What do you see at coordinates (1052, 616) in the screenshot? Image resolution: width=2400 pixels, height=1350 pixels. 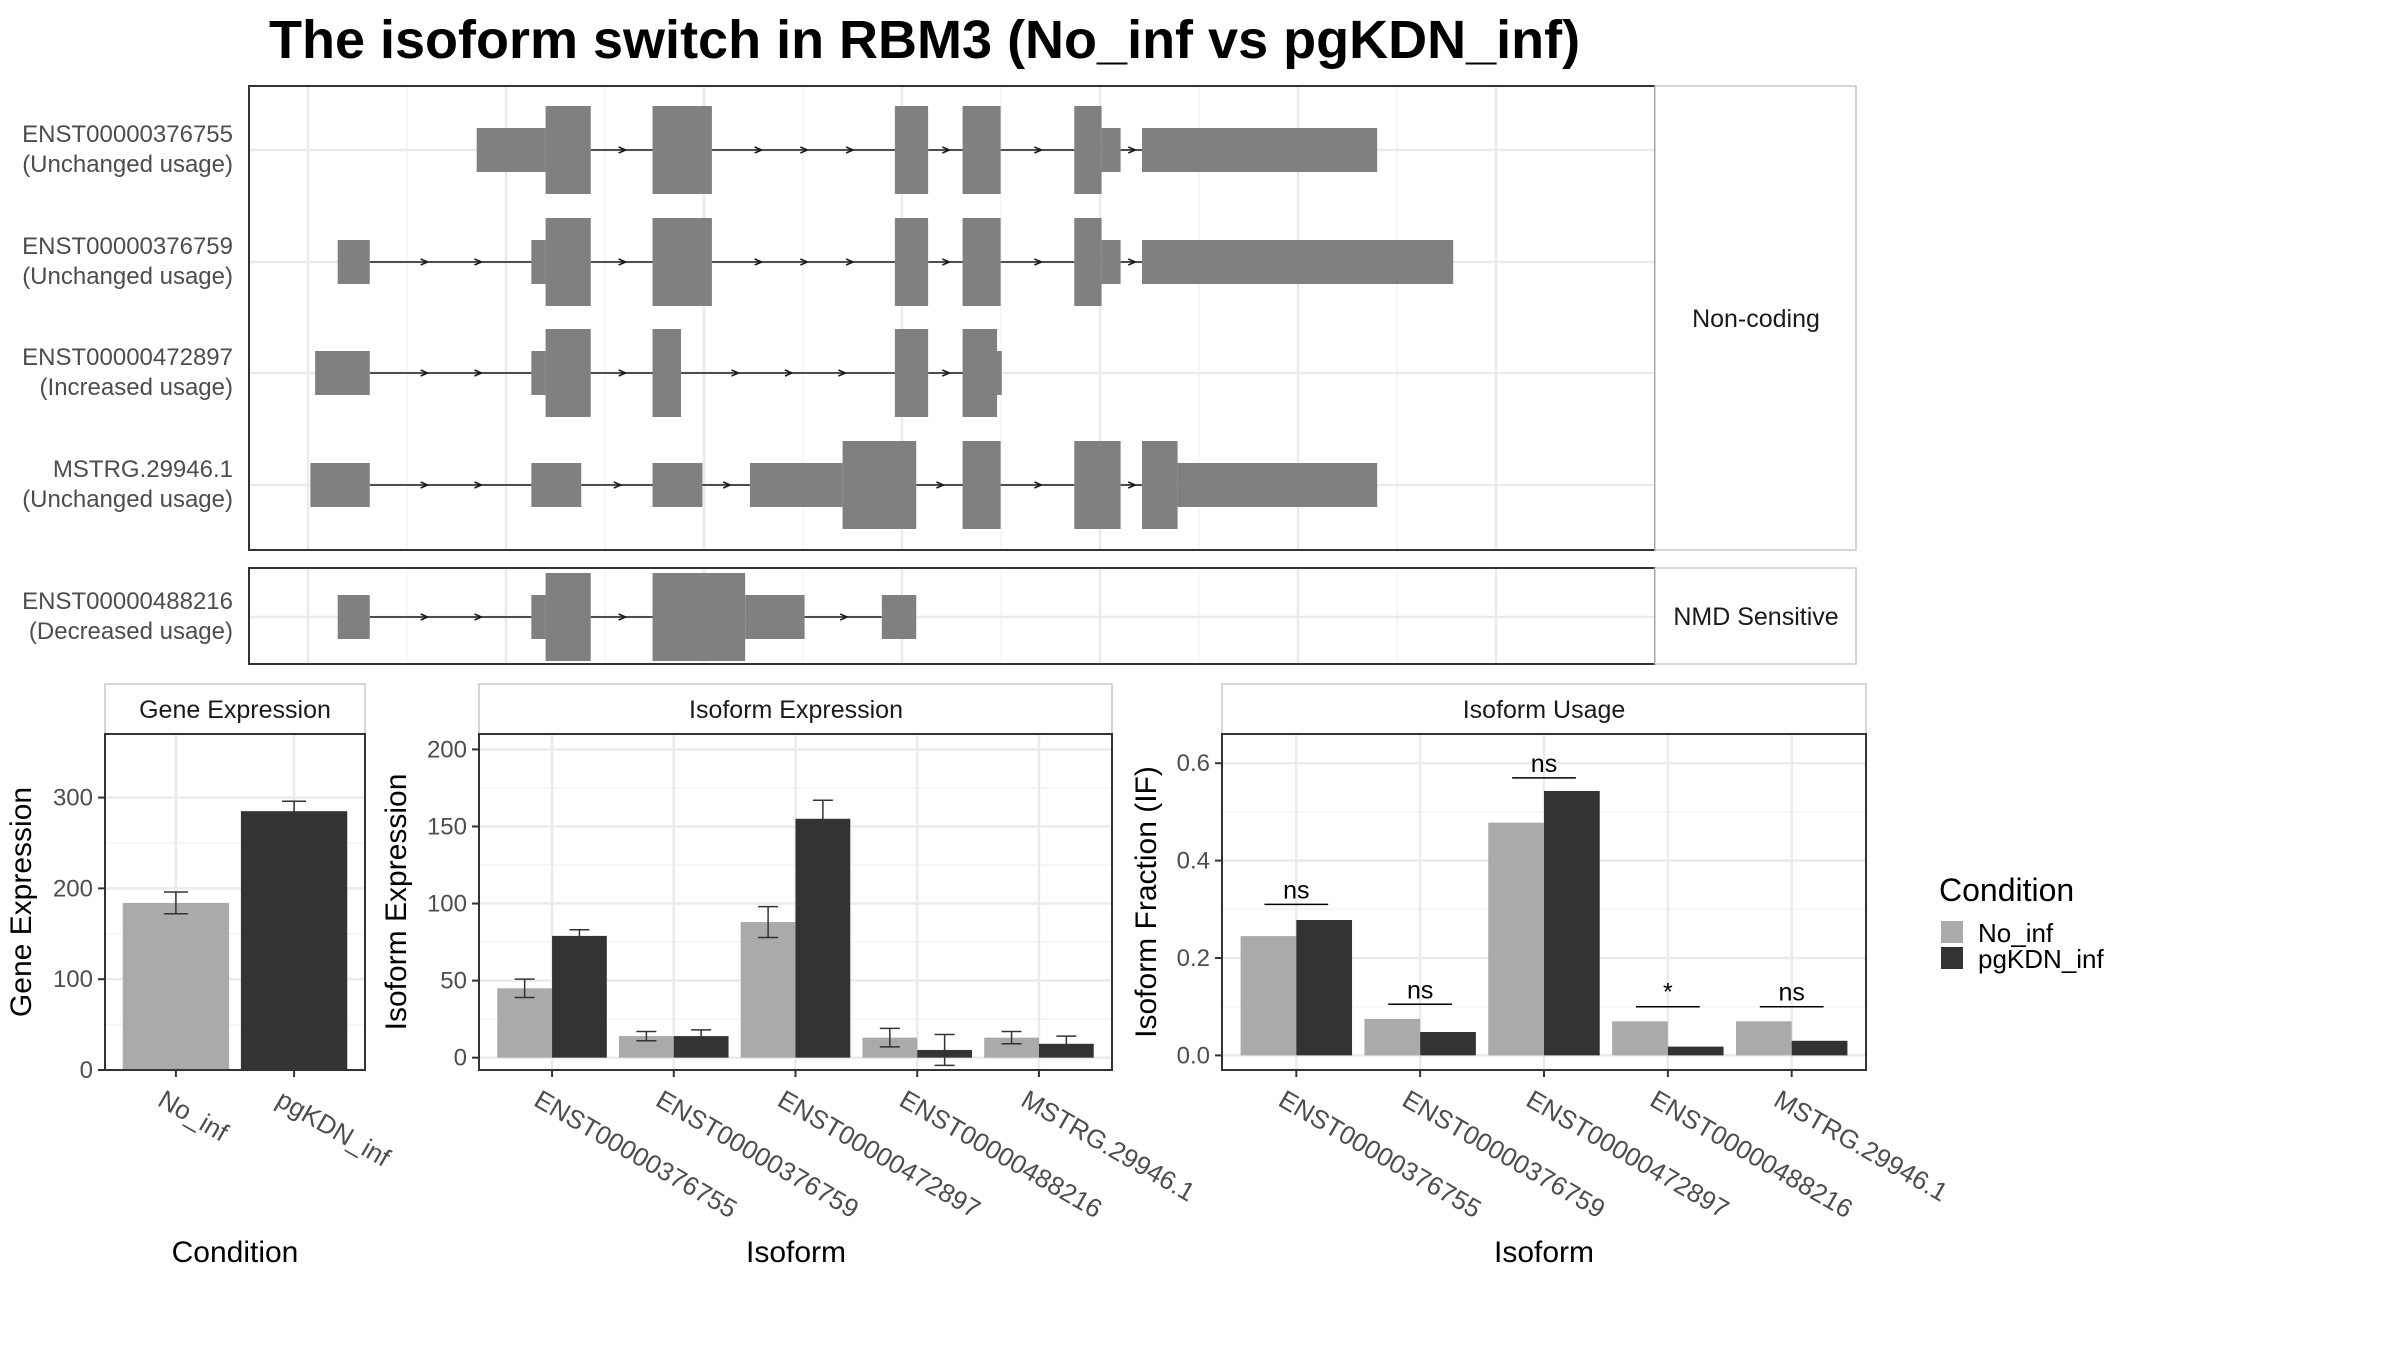 I see `structure-panel-nmd: NMD Sensitive` at bounding box center [1052, 616].